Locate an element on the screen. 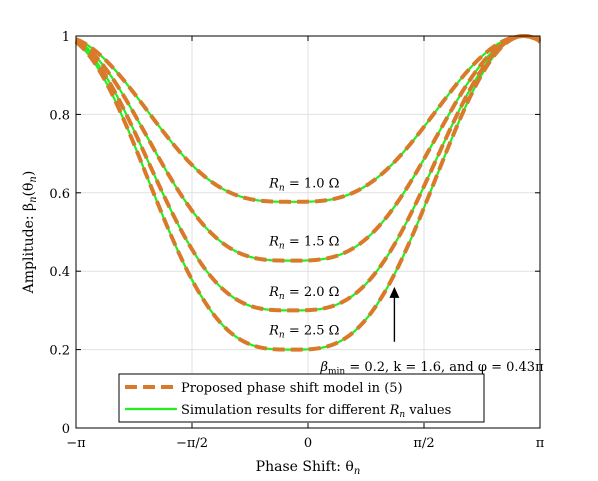 The height and width of the screenshot is (481, 598). x-tick-label: −π/2 is located at coordinates (192, 443).